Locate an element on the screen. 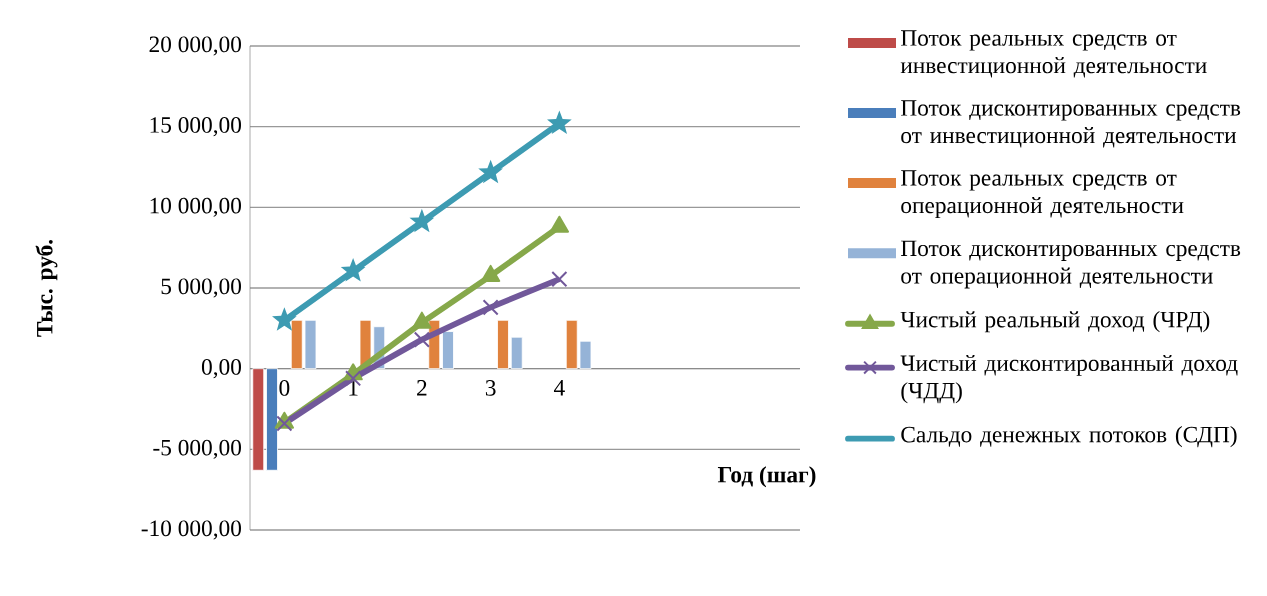 The image size is (1267, 596). y-tick-label: 10 000,00 is located at coordinates (195, 207).